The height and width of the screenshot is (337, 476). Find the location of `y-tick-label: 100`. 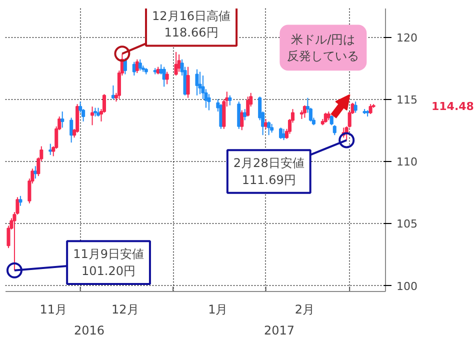

y-tick-label: 100 is located at coordinates (407, 286).